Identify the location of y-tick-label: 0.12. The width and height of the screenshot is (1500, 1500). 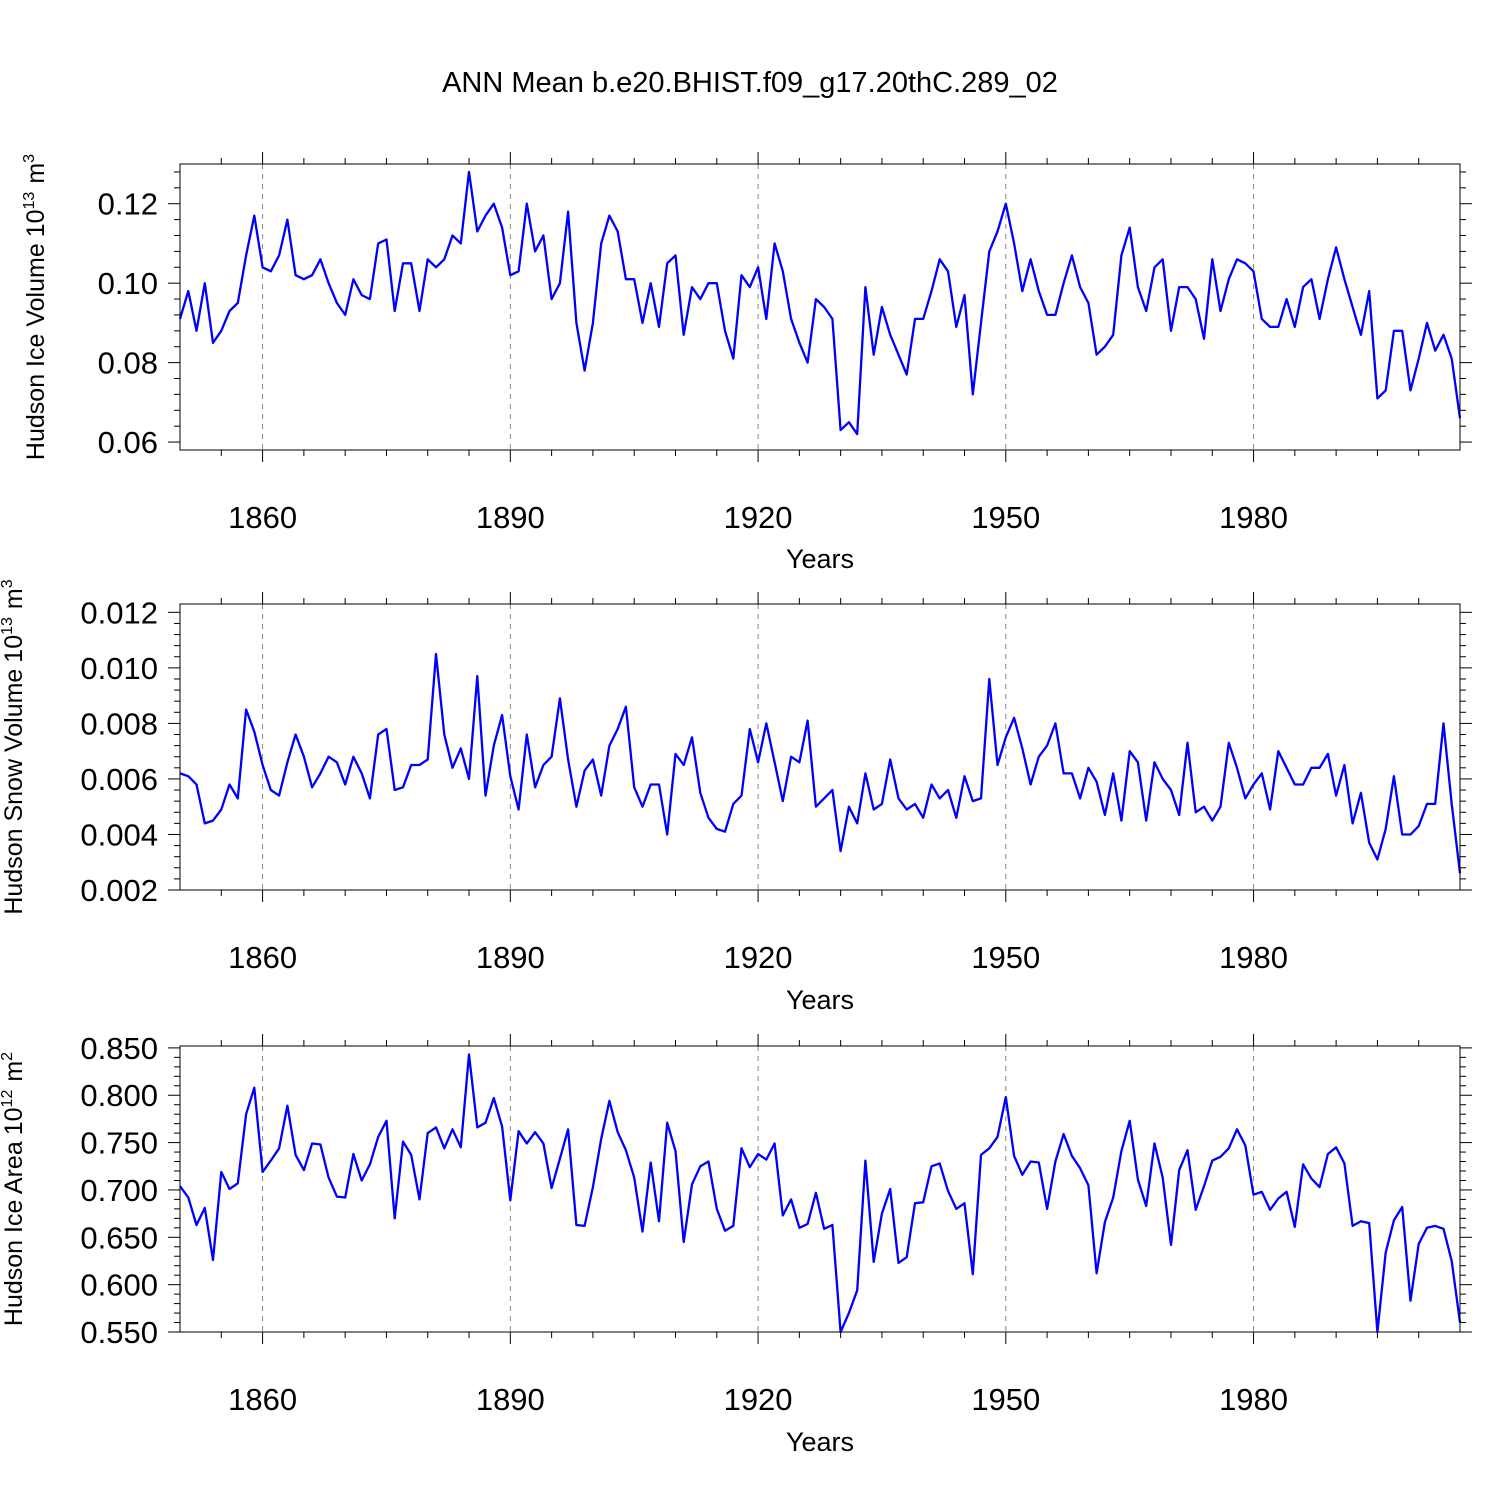
(128, 204).